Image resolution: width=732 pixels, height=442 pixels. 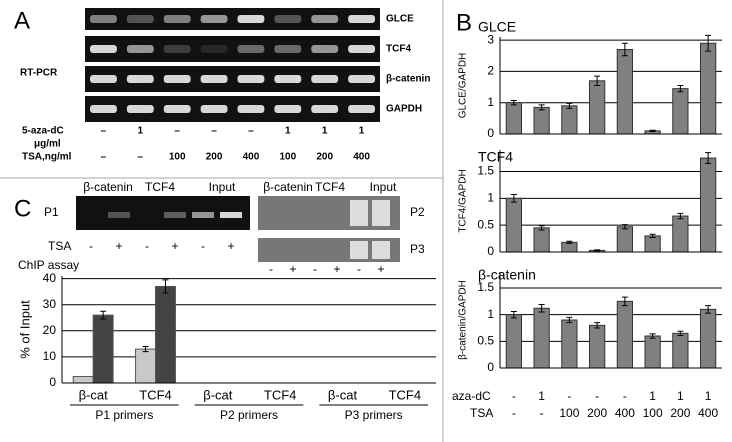 What do you see at coordinates (507, 275) in the screenshot?
I see `chart-title: β-catenin` at bounding box center [507, 275].